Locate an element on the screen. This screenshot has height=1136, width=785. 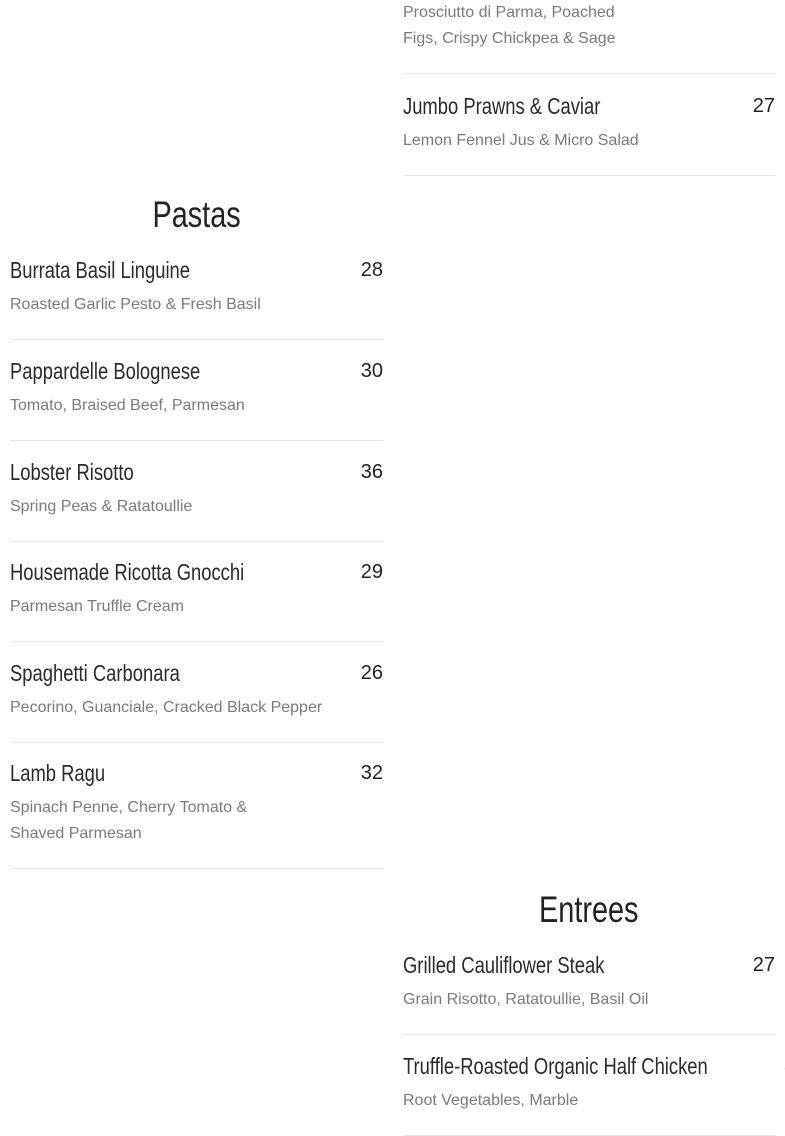
item-name: Truffle-Roasted Organic Half Chicken is located at coordinates (555, 1065).